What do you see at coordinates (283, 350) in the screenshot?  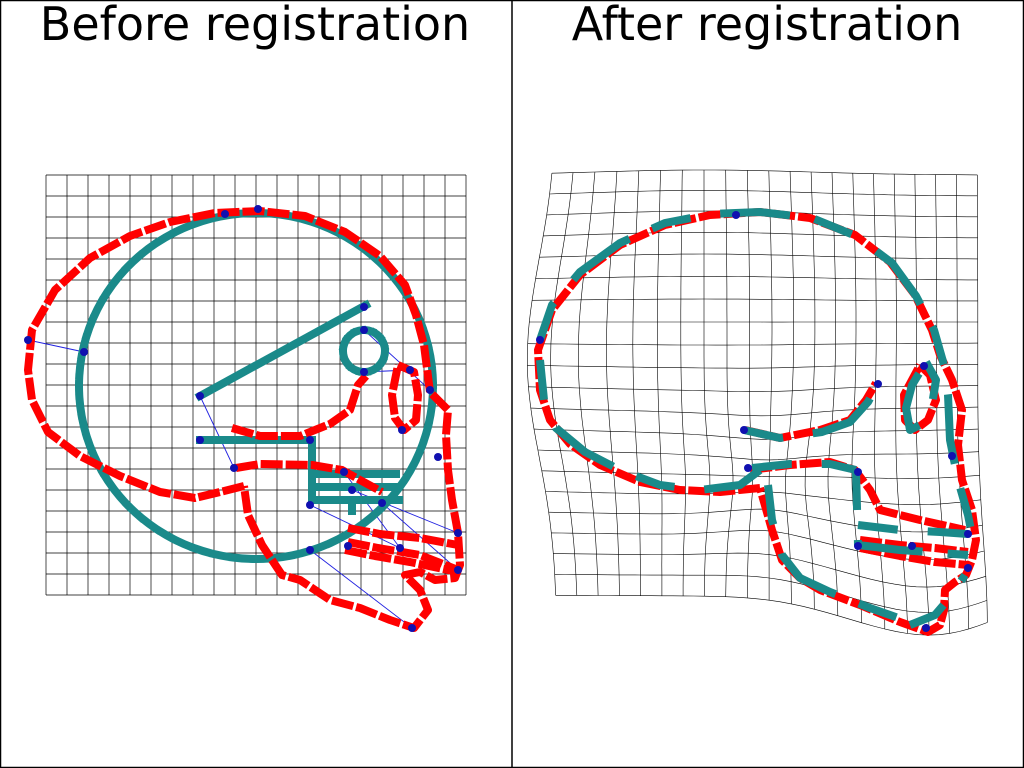 I see `template-brow-line` at bounding box center [283, 350].